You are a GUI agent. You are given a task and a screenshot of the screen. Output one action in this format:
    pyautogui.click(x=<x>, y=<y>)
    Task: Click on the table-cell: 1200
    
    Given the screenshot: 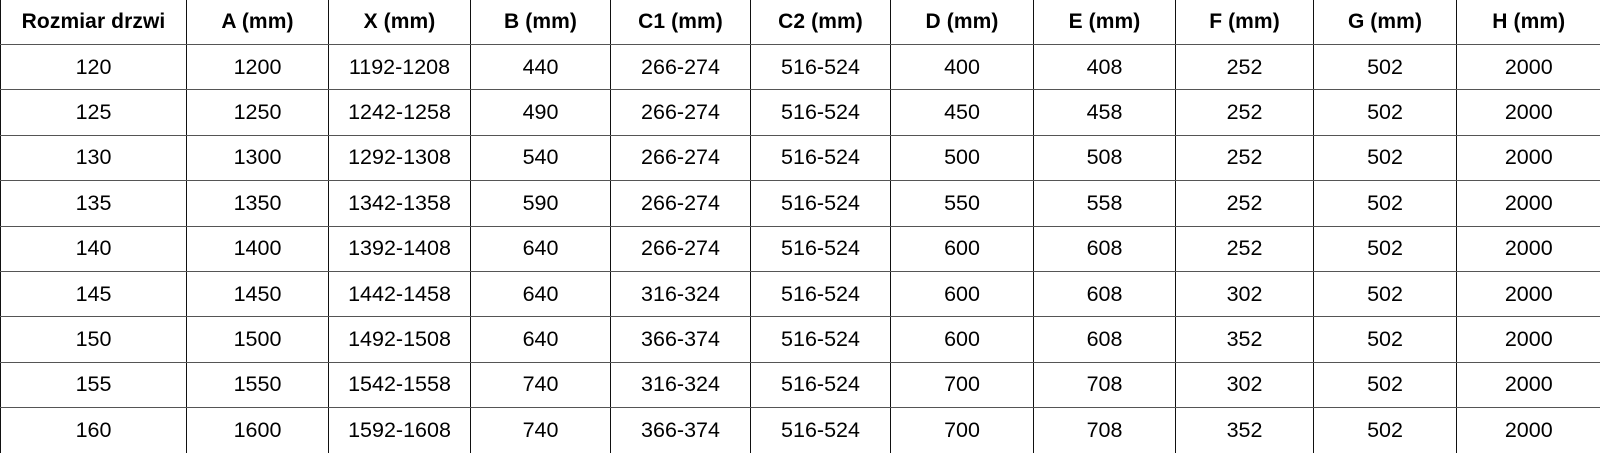 What is the action you would take?
    pyautogui.click(x=258, y=67)
    